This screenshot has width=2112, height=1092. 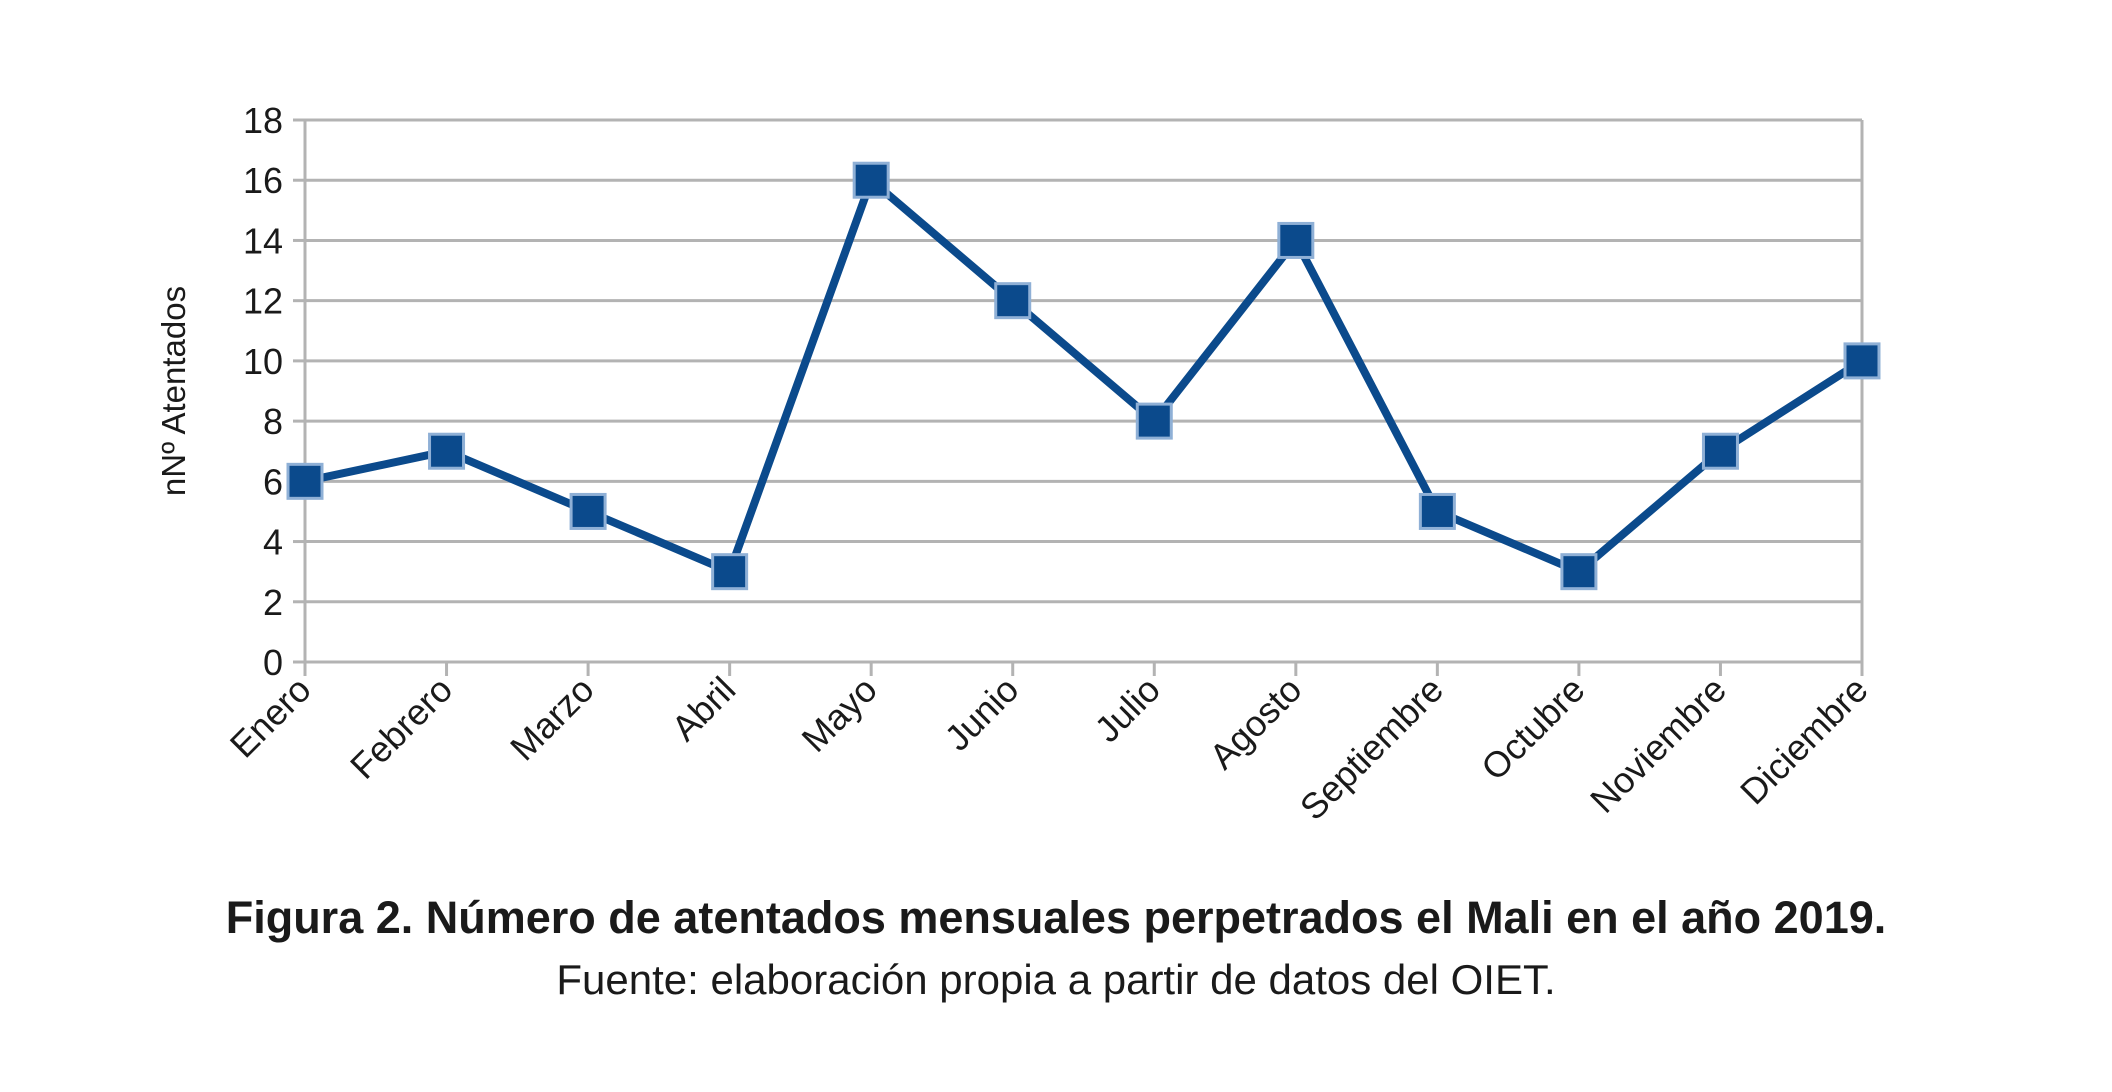 I want to click on y-tick-label: 16, so click(x=263, y=180).